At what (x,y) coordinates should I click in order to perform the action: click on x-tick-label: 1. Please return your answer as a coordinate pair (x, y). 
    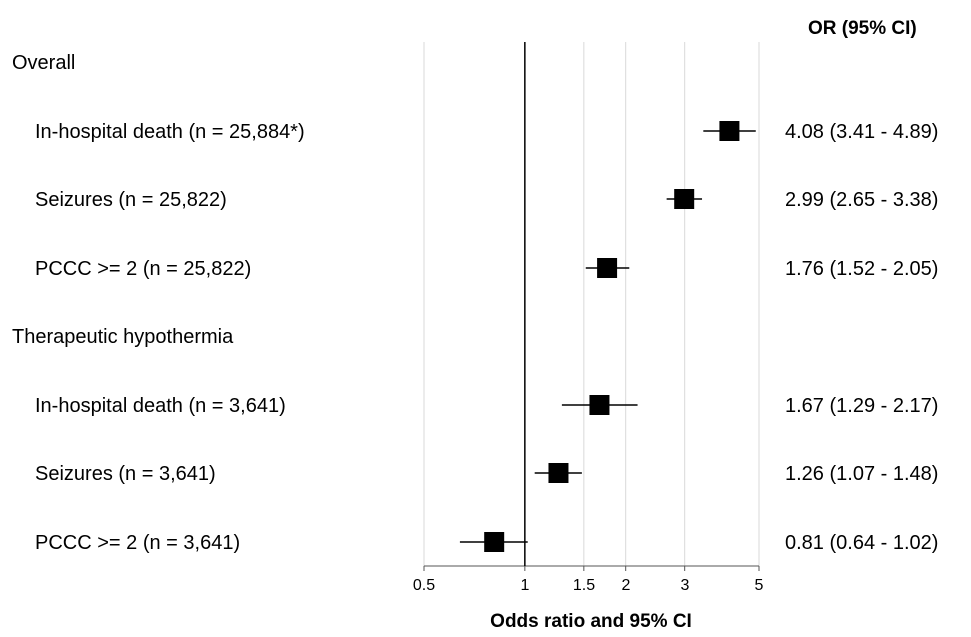
    Looking at the image, I should click on (525, 585).